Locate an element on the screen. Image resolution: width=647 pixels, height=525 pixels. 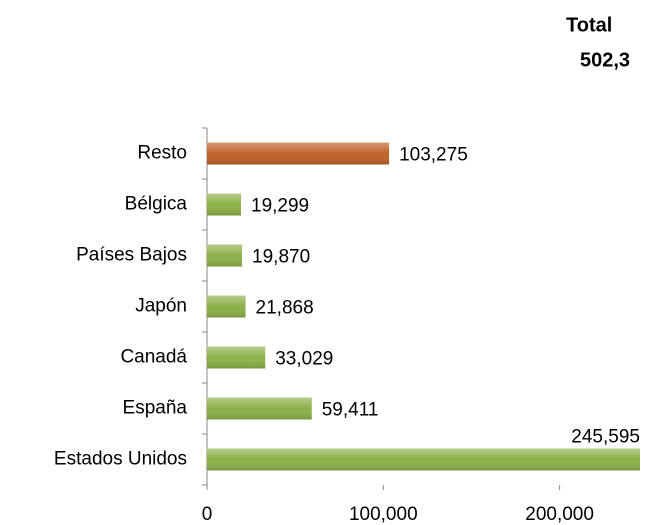
data-label: 19,299 is located at coordinates (280, 206).